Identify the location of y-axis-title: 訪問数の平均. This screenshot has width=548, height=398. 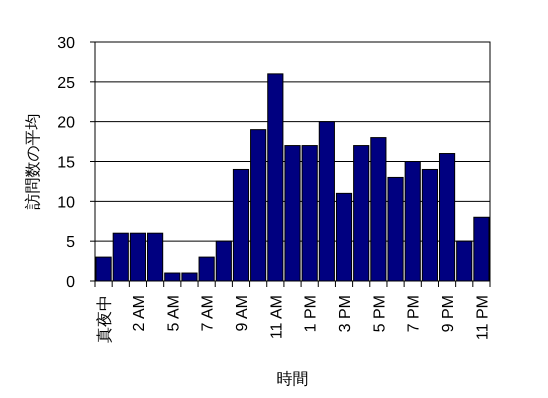
(33, 162).